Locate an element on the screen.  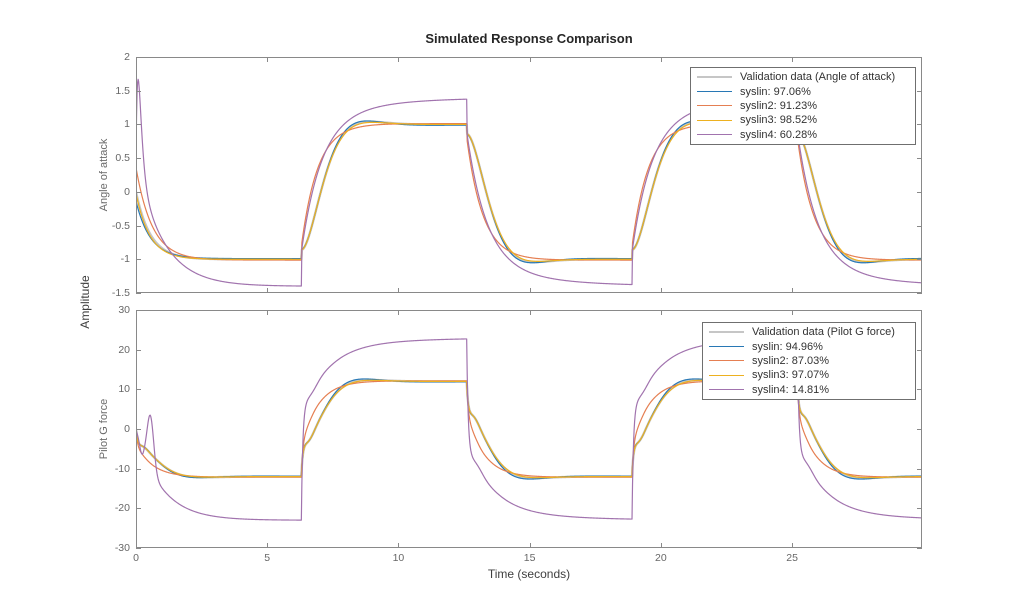
top-y-tick-label: 0 is located at coordinates (127, 191).